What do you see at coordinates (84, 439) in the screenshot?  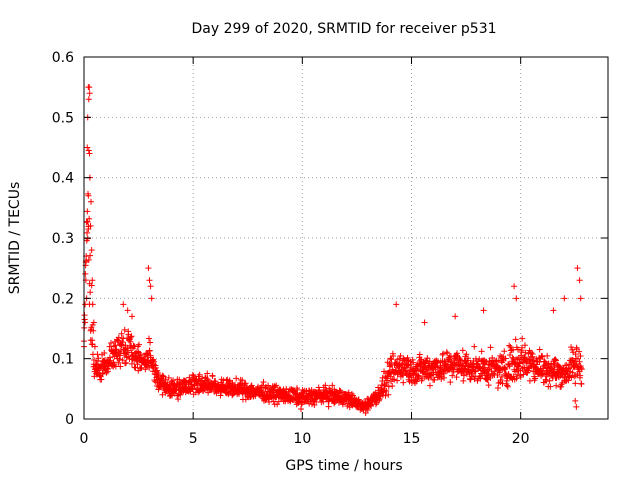 I see `x-tick-label: 0` at bounding box center [84, 439].